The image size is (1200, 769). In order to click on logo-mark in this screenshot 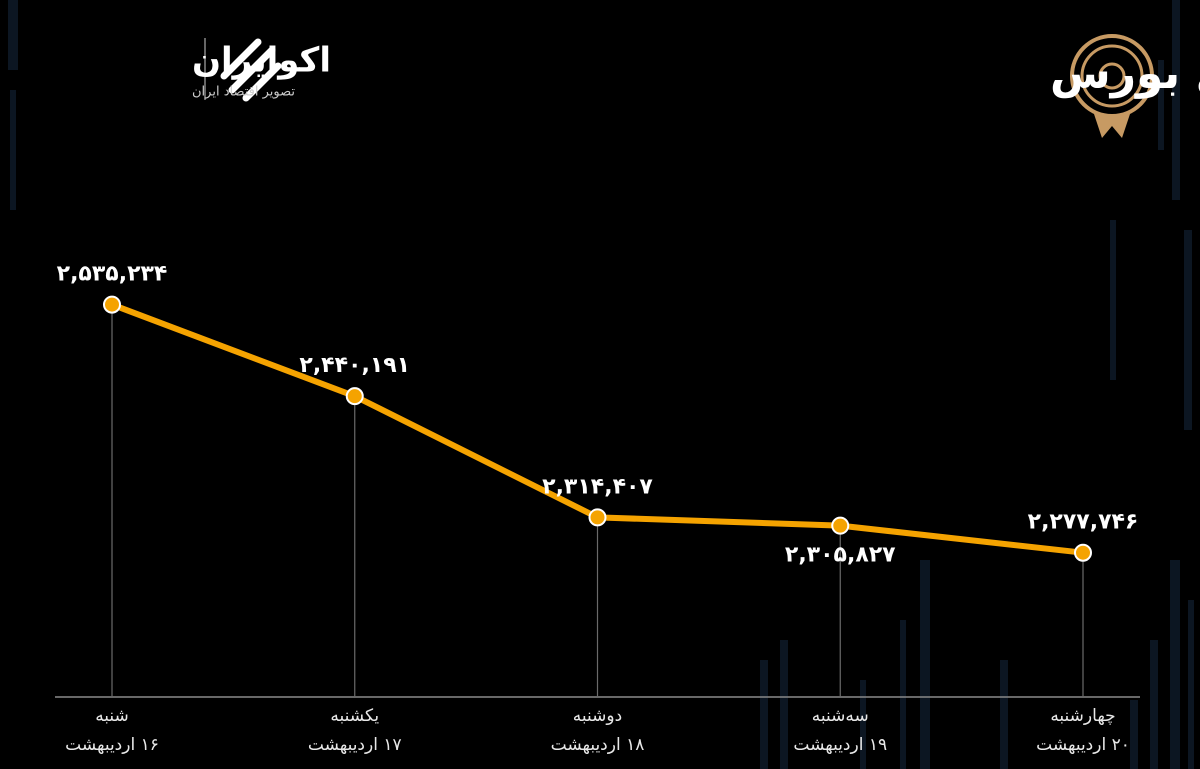, I will do `click(251, 70)`.